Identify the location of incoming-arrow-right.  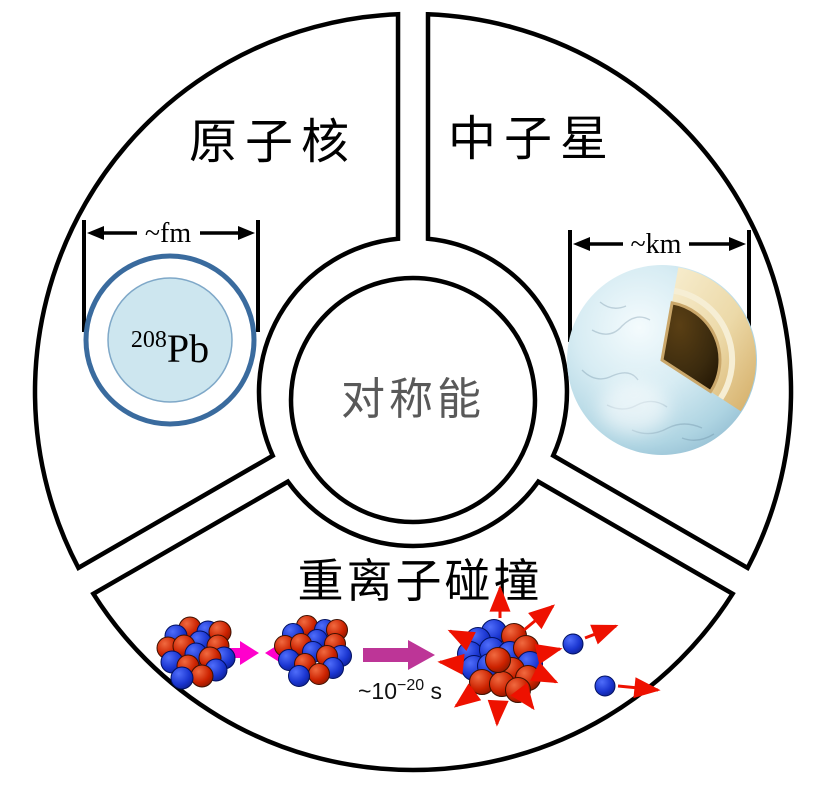
(241, 653).